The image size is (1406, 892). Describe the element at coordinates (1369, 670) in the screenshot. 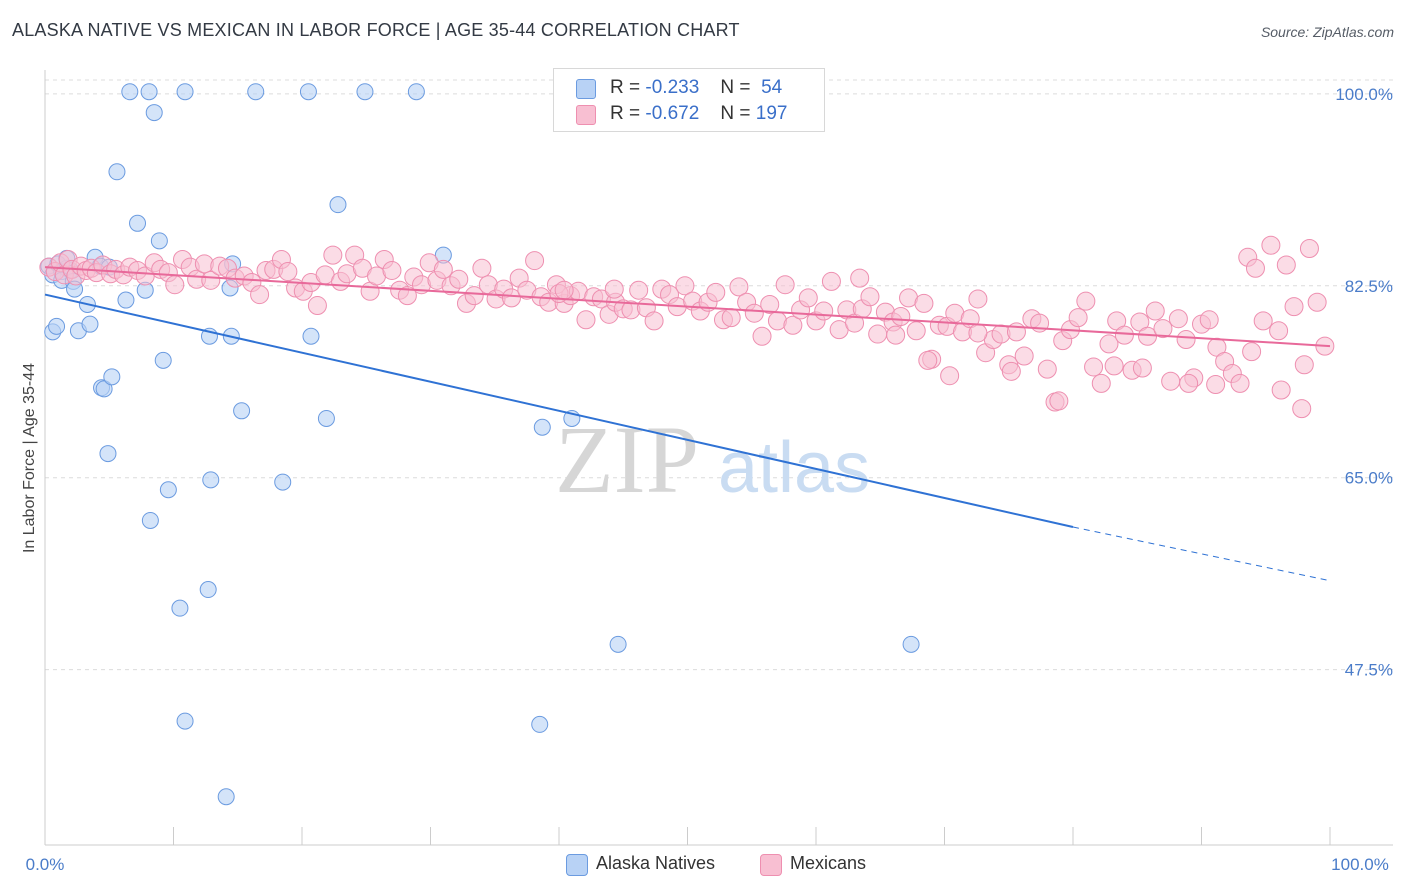

I see `y-tick-label: 47.5%` at that location.